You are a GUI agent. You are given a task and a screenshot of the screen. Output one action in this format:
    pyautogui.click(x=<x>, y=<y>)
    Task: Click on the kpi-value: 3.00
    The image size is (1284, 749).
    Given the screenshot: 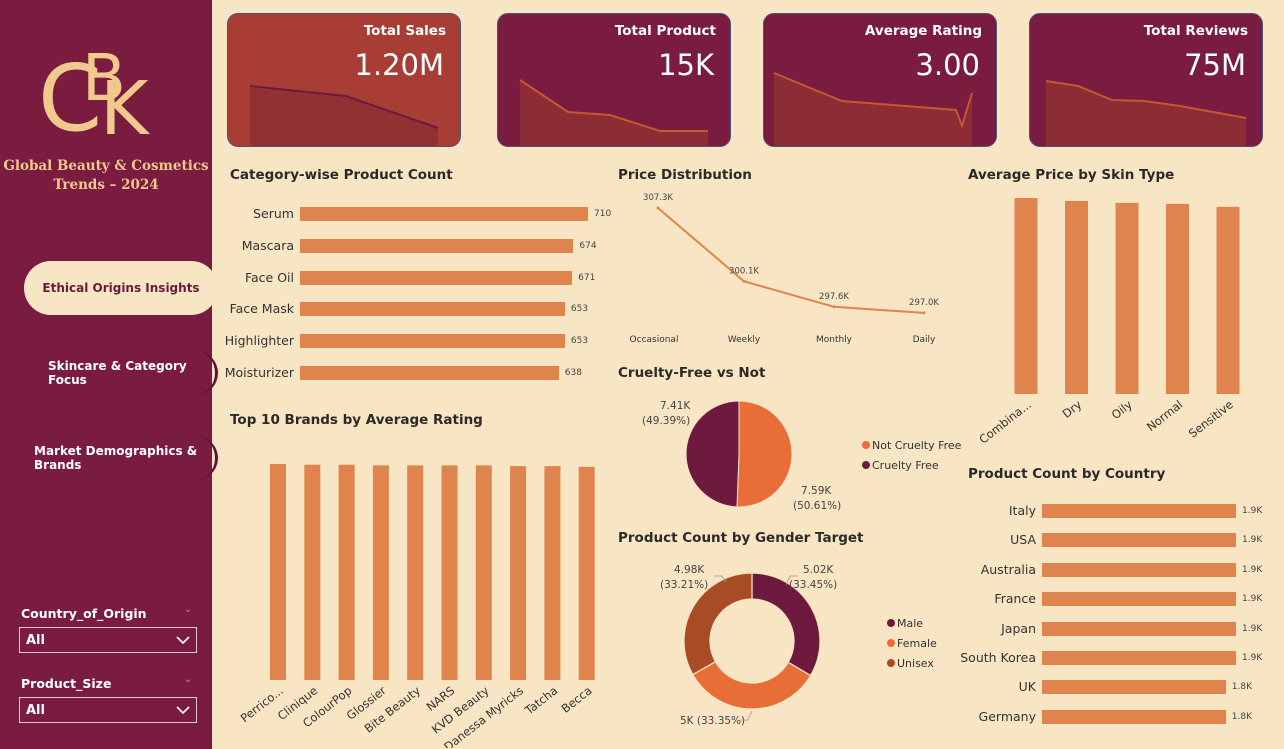 What is the action you would take?
    pyautogui.click(x=947, y=65)
    